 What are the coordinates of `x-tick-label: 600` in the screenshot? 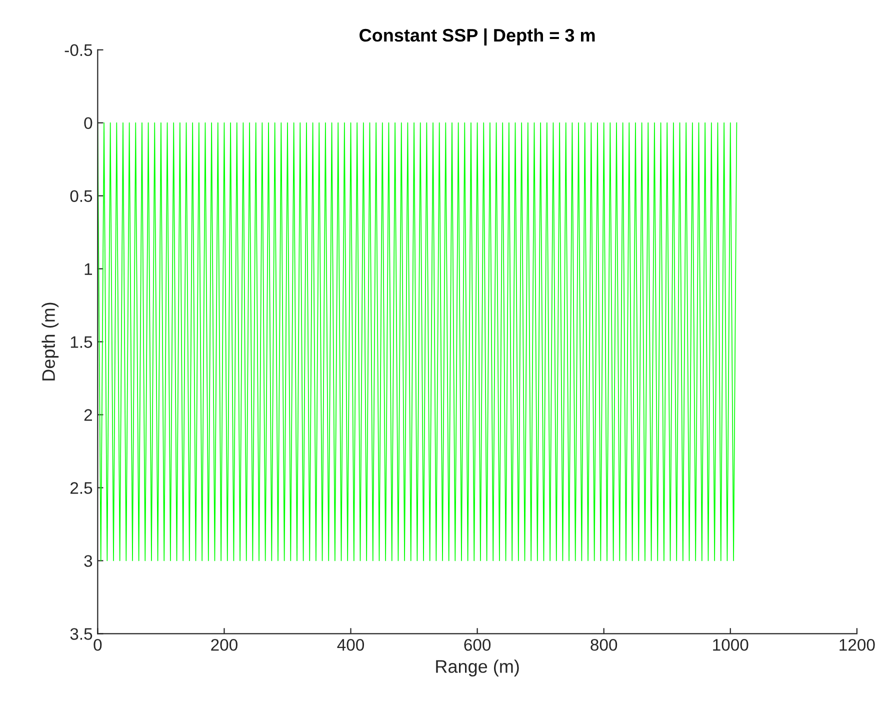 It's located at (477, 644).